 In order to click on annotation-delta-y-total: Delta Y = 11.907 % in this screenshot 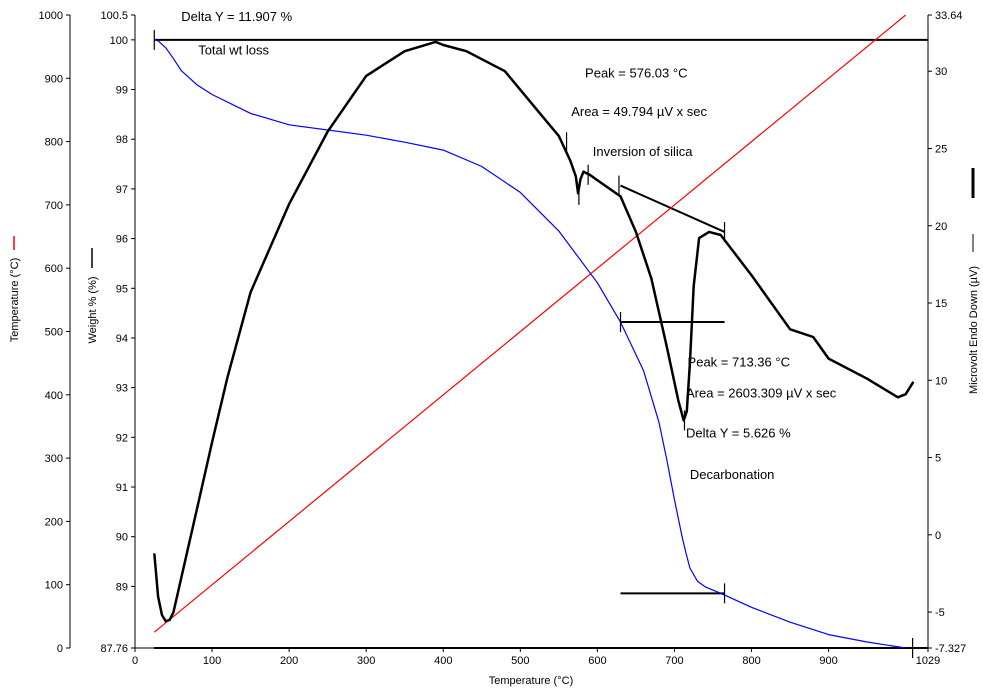, I will do `click(236, 16)`.